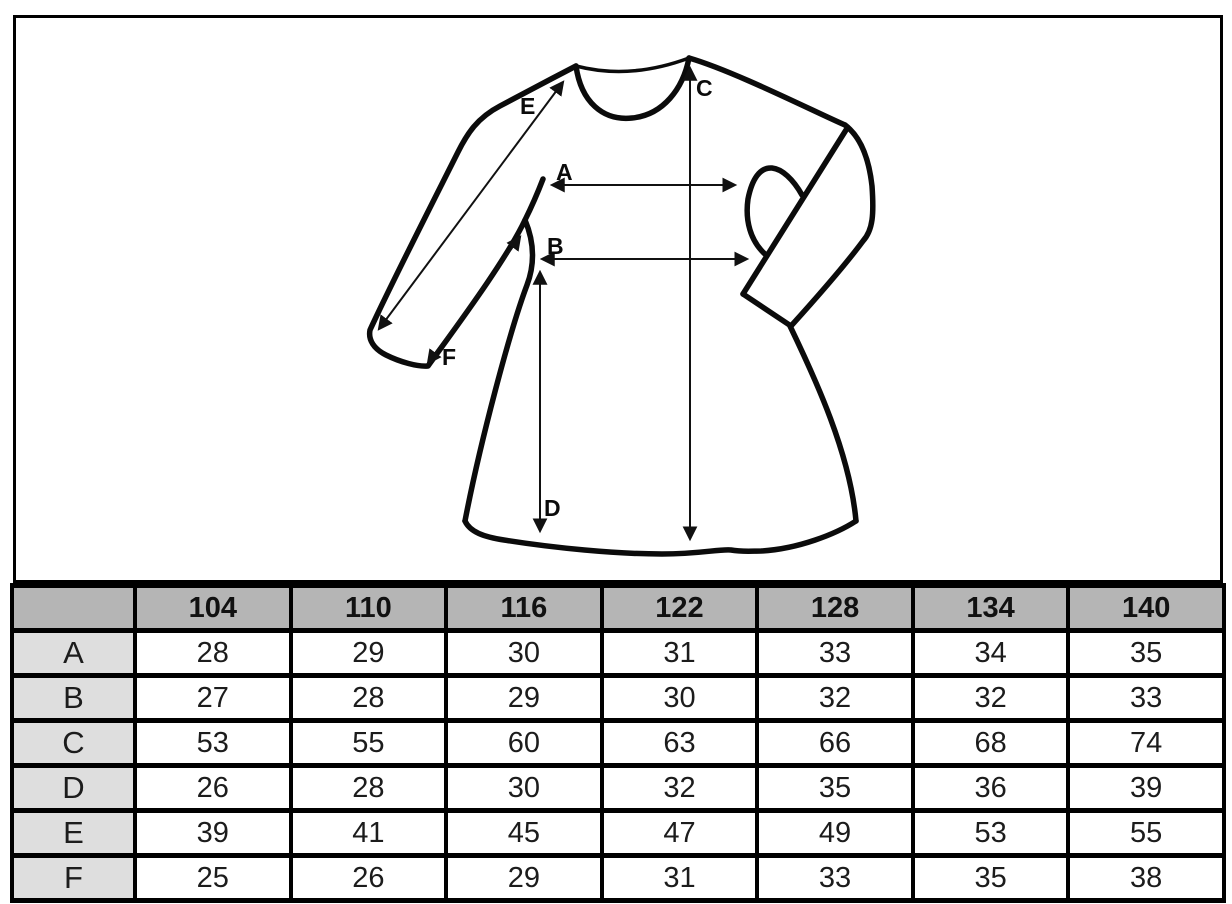 Image resolution: width=1232 pixels, height=904 pixels. What do you see at coordinates (524, 743) in the screenshot?
I see `measurement-value-cell: 60` at bounding box center [524, 743].